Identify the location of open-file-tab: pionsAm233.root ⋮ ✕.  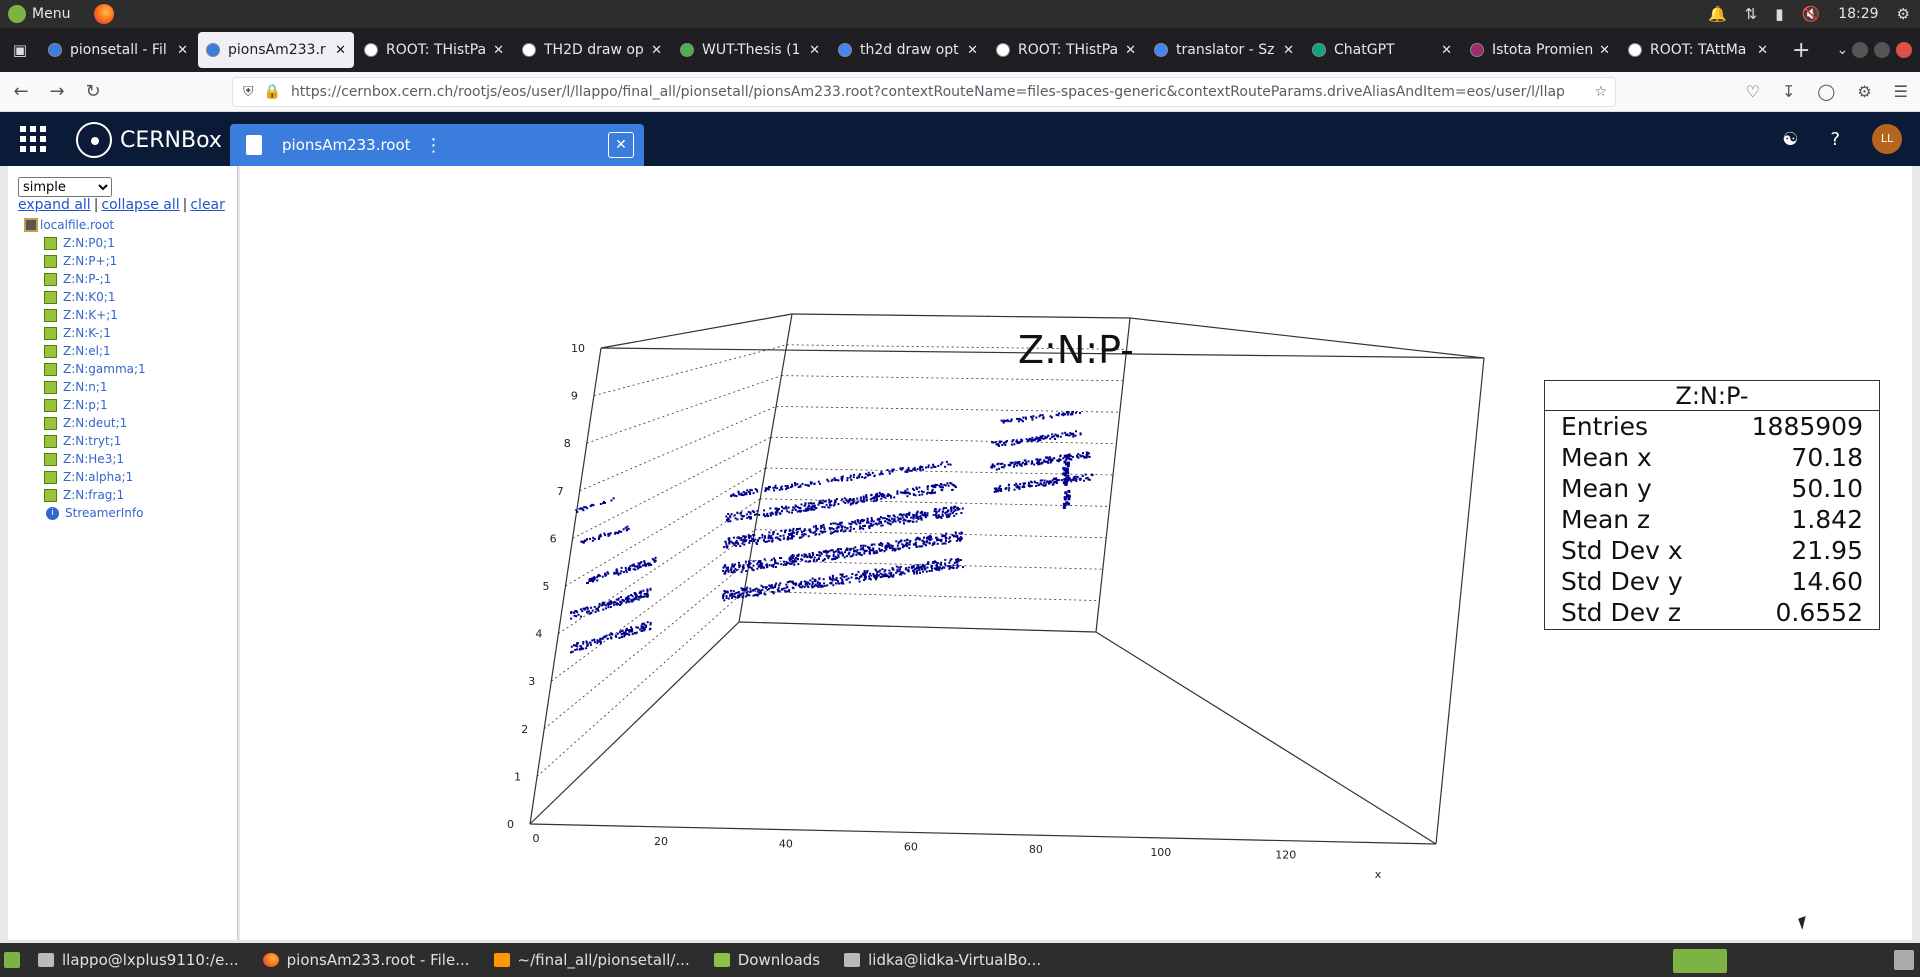
(437, 145).